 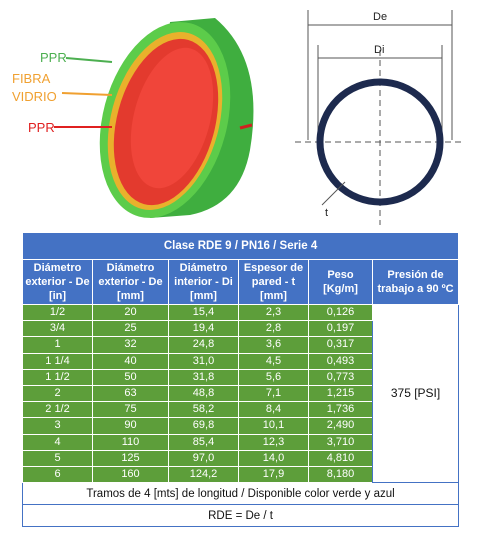 I want to click on cell: 19,4, so click(x=203, y=329).